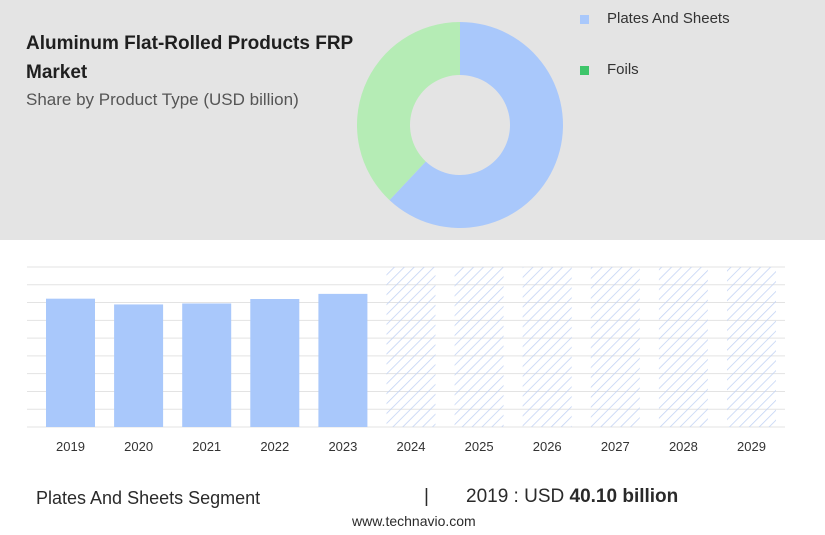  I want to click on x-tick-label-2021: 2021, so click(206, 446).